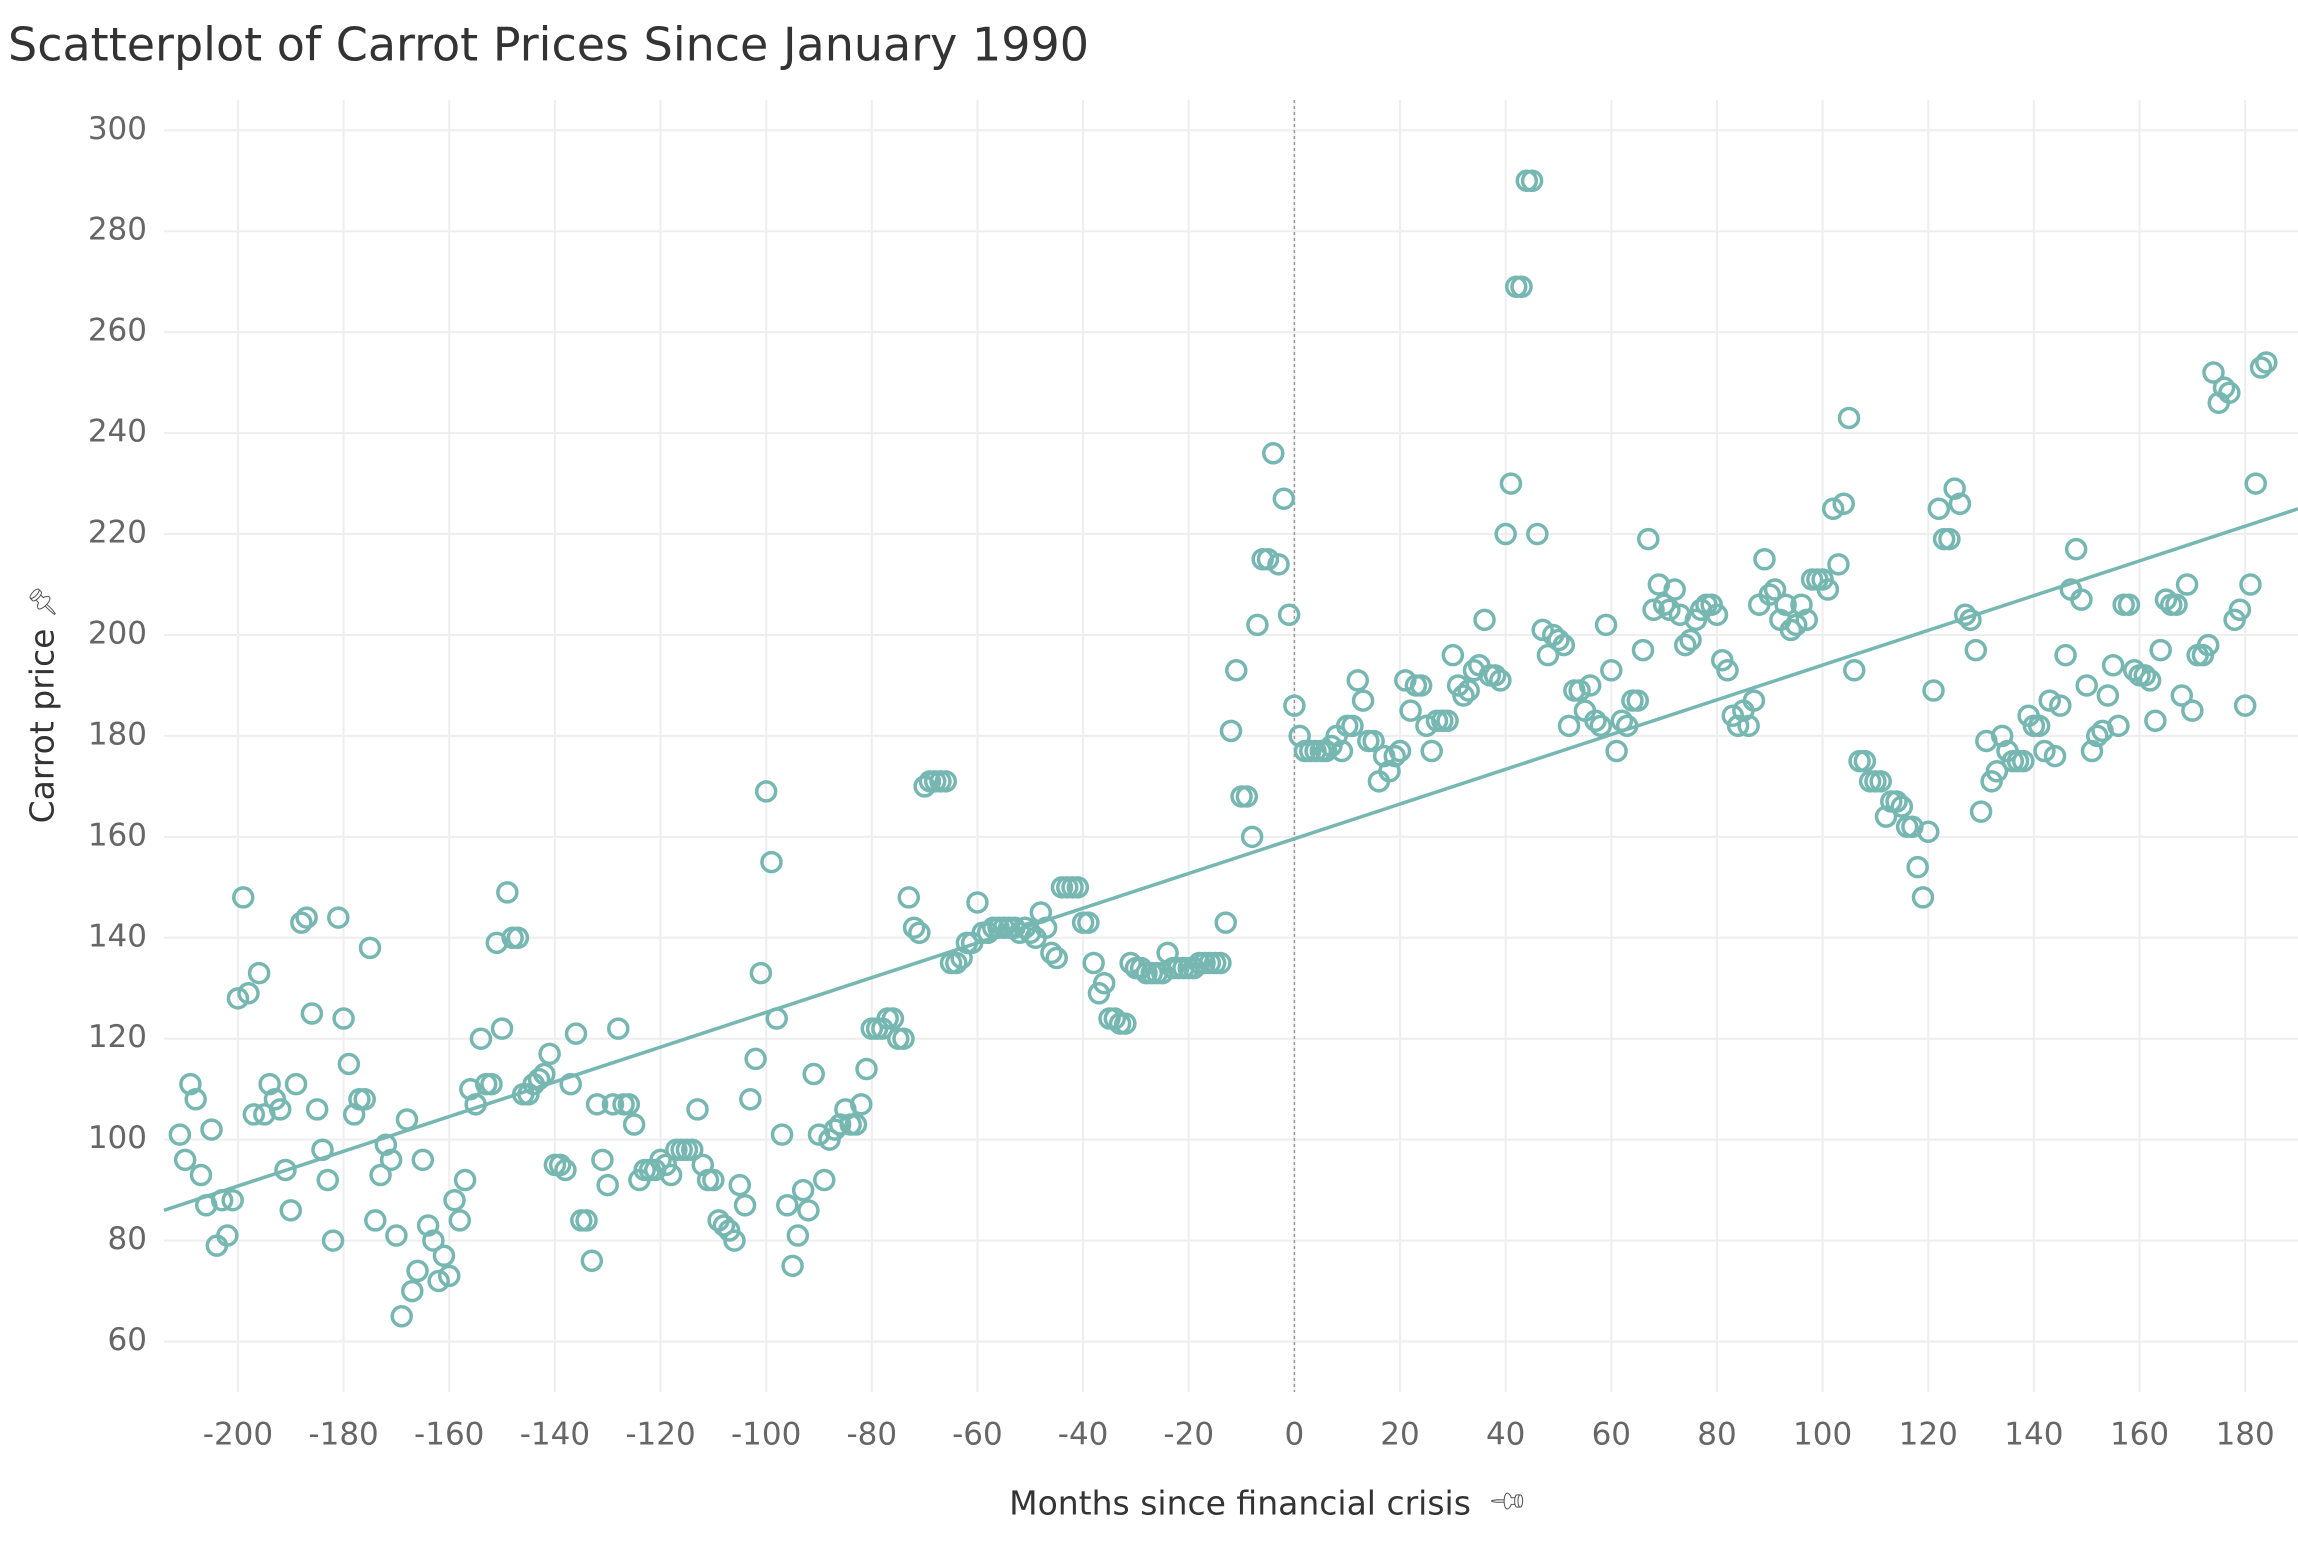 This screenshot has width=2298, height=1542. I want to click on x-tick-label: -20, so click(1188, 1435).